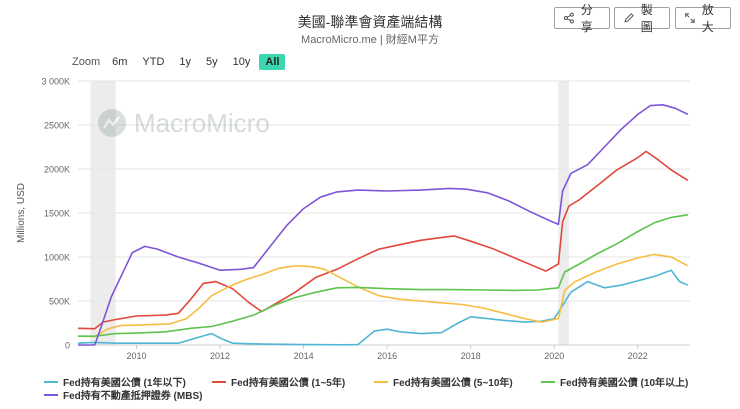  What do you see at coordinates (133, 396) in the screenshot?
I see `legend-label: Fed持有不動產抵押證券 (MBS)` at bounding box center [133, 396].